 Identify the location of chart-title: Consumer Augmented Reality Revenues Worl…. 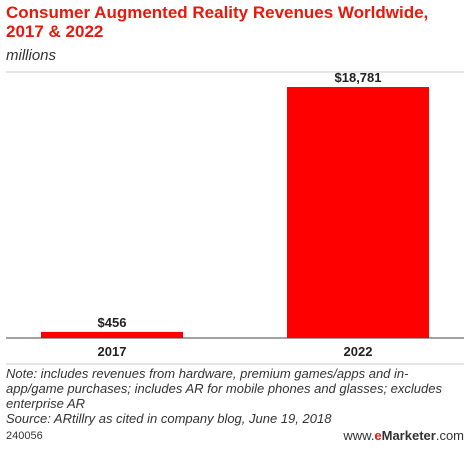
(217, 22).